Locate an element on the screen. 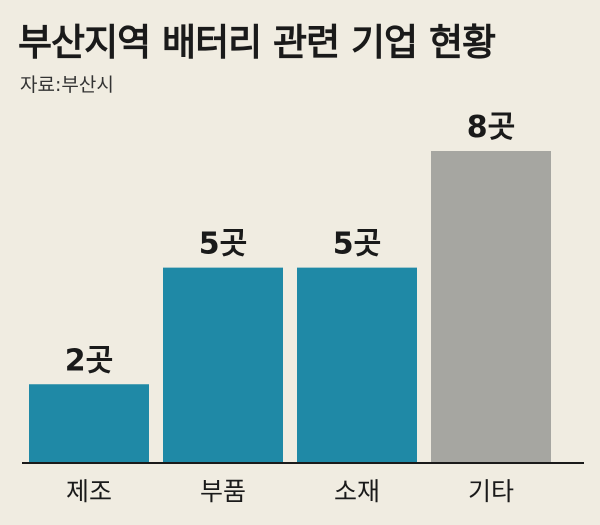 The image size is (600, 525). category-label-3: 소재 is located at coordinates (357, 491).